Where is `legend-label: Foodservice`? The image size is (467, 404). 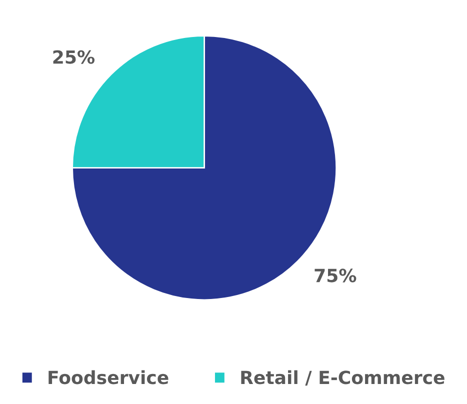
legend-label: Foodservice is located at coordinates (108, 377).